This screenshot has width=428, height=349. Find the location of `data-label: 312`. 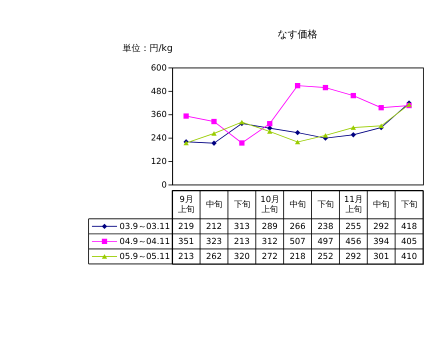

data-label: 312 is located at coordinates (270, 241).